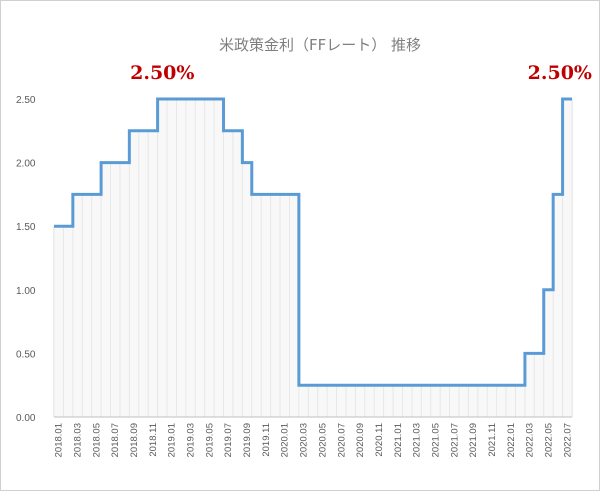 This screenshot has height=491, width=600. Describe the element at coordinates (320, 45) in the screenshot. I see `chart-title: 米政策金利（FFレート） 推移` at that location.